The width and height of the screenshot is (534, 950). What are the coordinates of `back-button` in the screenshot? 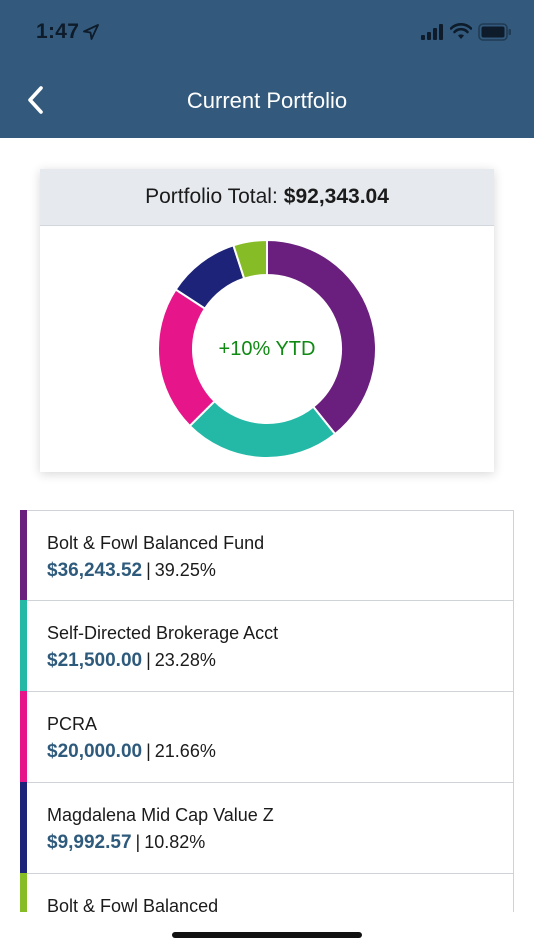 It's located at (36, 100).